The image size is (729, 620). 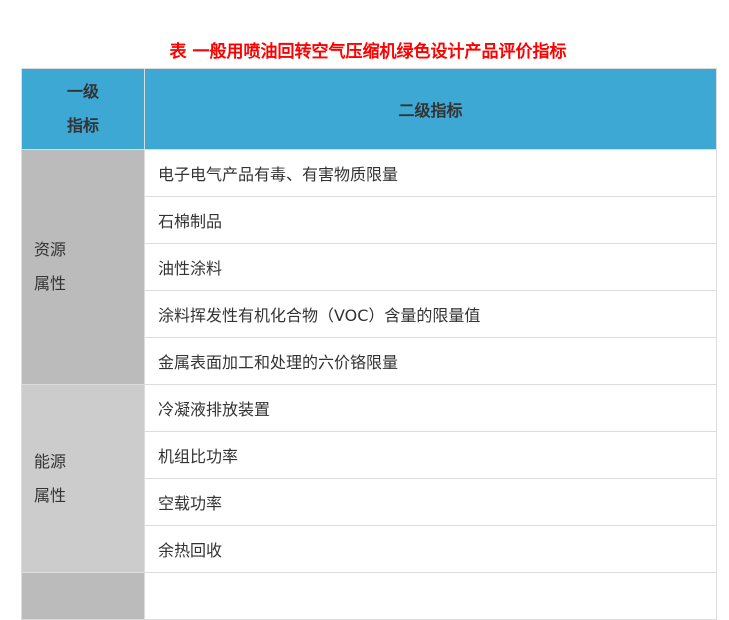 What do you see at coordinates (83, 596) in the screenshot?
I see `group-cutoff` at bounding box center [83, 596].